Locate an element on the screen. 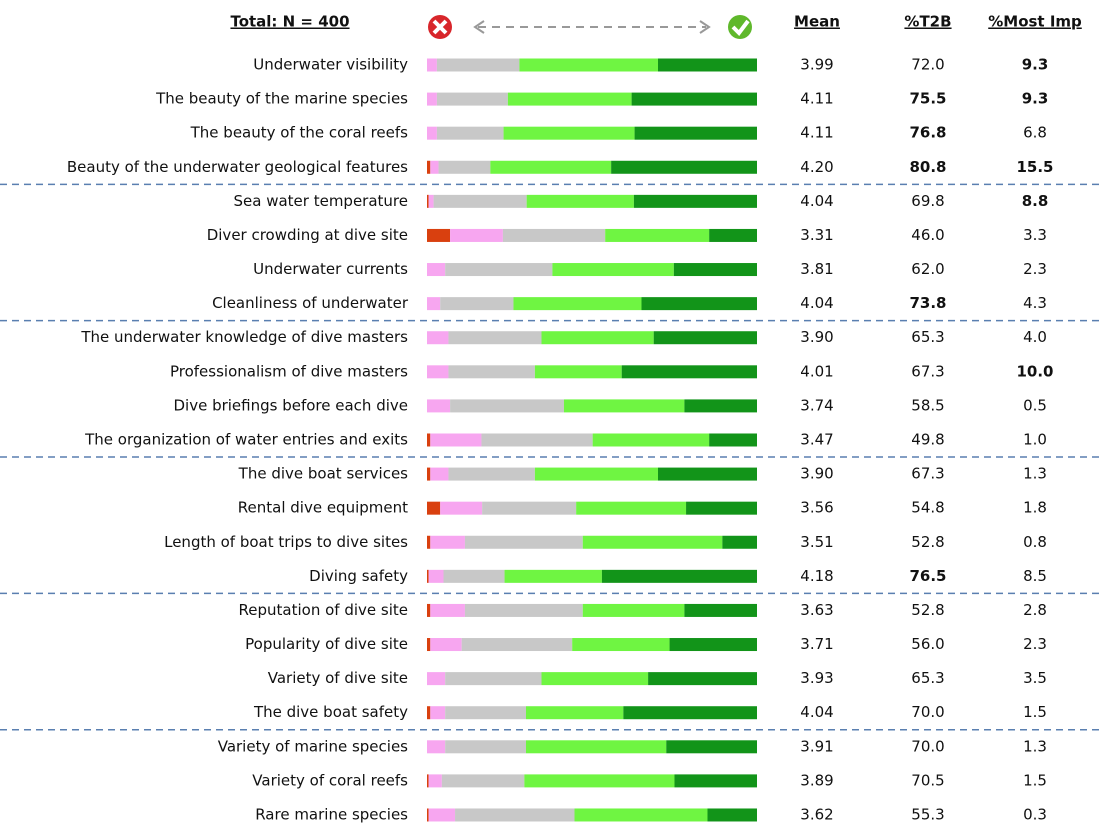  cell-value: 1.8 is located at coordinates (1035, 508).